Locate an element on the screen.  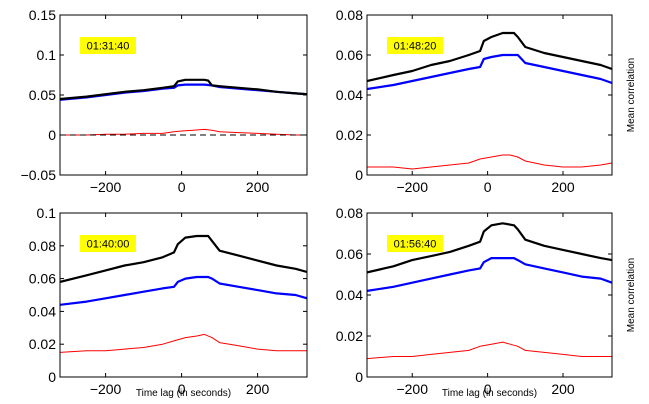
timestamp-label: 01:56:40 is located at coordinates (415, 245).